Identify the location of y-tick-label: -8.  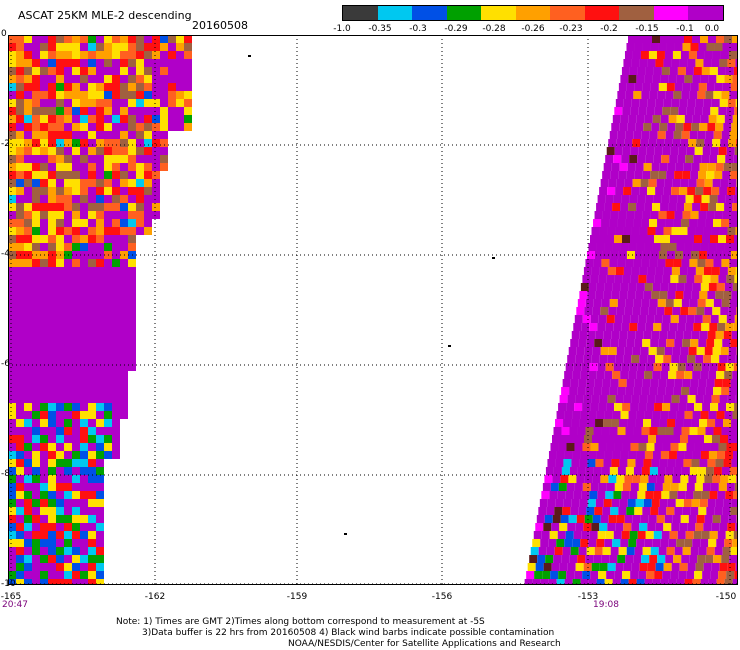
(5, 474).